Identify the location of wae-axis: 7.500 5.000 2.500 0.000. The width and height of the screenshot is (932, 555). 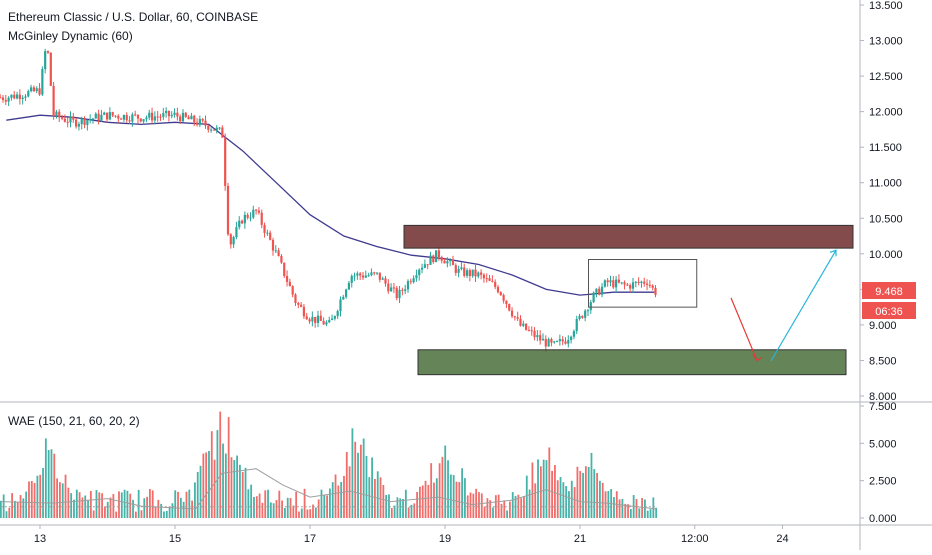
(878, 463).